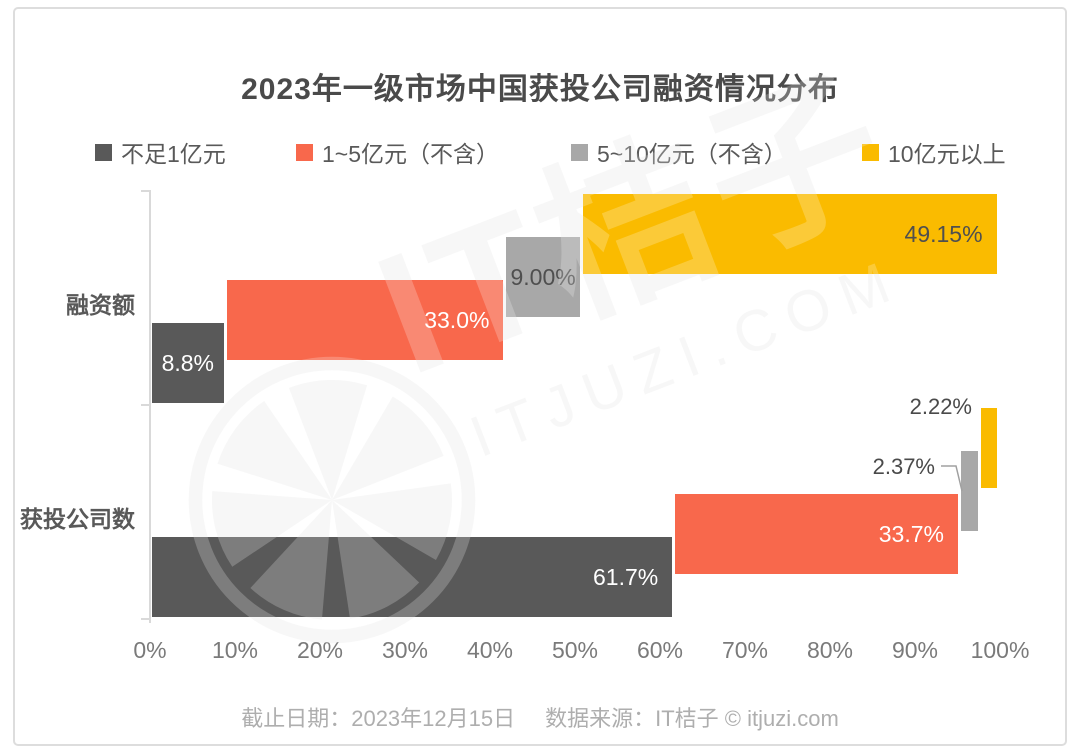 This screenshot has height=753, width=1080. I want to click on footer-source: 数据来源：IT桔子 © itjuzi.com, so click(692, 718).